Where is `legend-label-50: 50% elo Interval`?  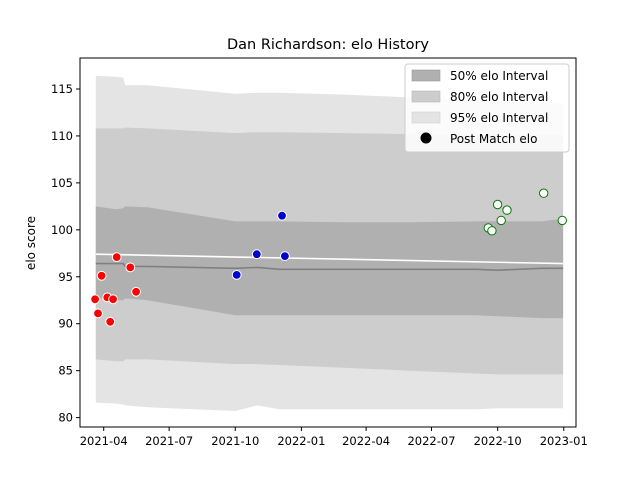 legend-label-50: 50% elo Interval is located at coordinates (499, 76).